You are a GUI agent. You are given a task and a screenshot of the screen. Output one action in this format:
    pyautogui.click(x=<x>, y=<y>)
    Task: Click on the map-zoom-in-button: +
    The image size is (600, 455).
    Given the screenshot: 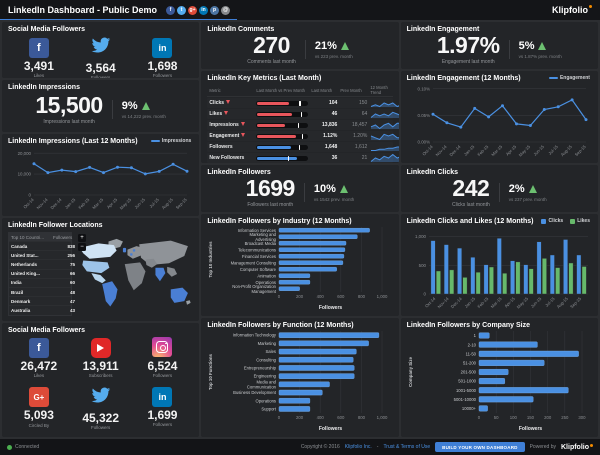 What is the action you would take?
    pyautogui.click(x=82, y=238)
    